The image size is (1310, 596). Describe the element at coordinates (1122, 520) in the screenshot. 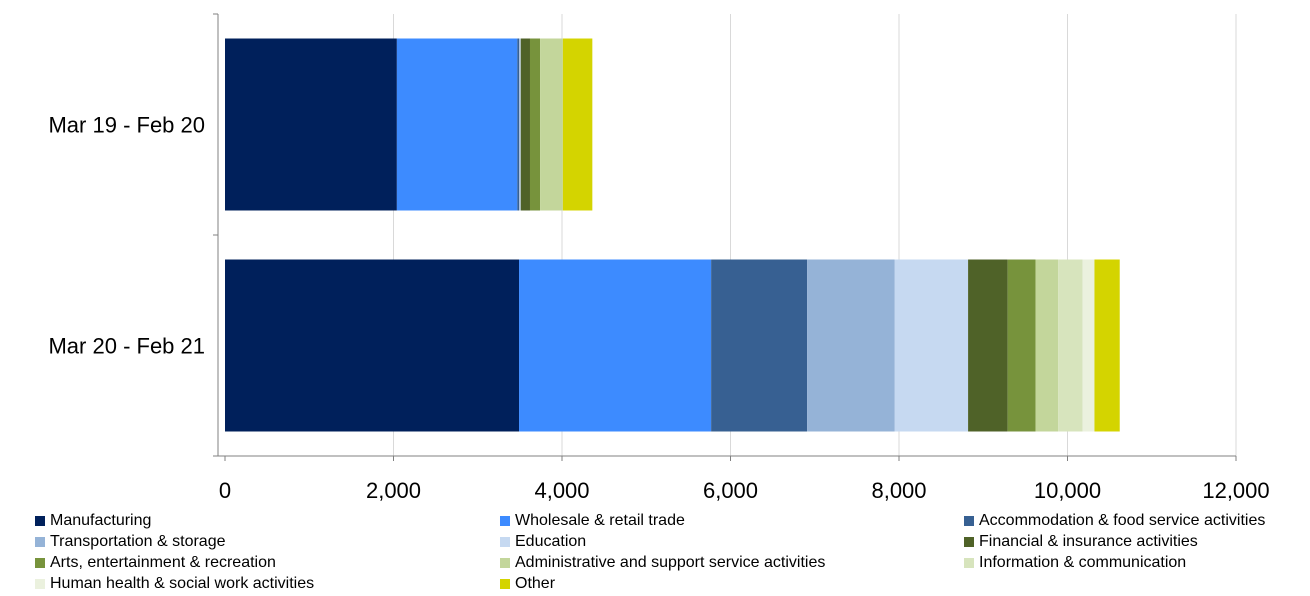

I see `legend-label: Accommodation & food service activities` at that location.